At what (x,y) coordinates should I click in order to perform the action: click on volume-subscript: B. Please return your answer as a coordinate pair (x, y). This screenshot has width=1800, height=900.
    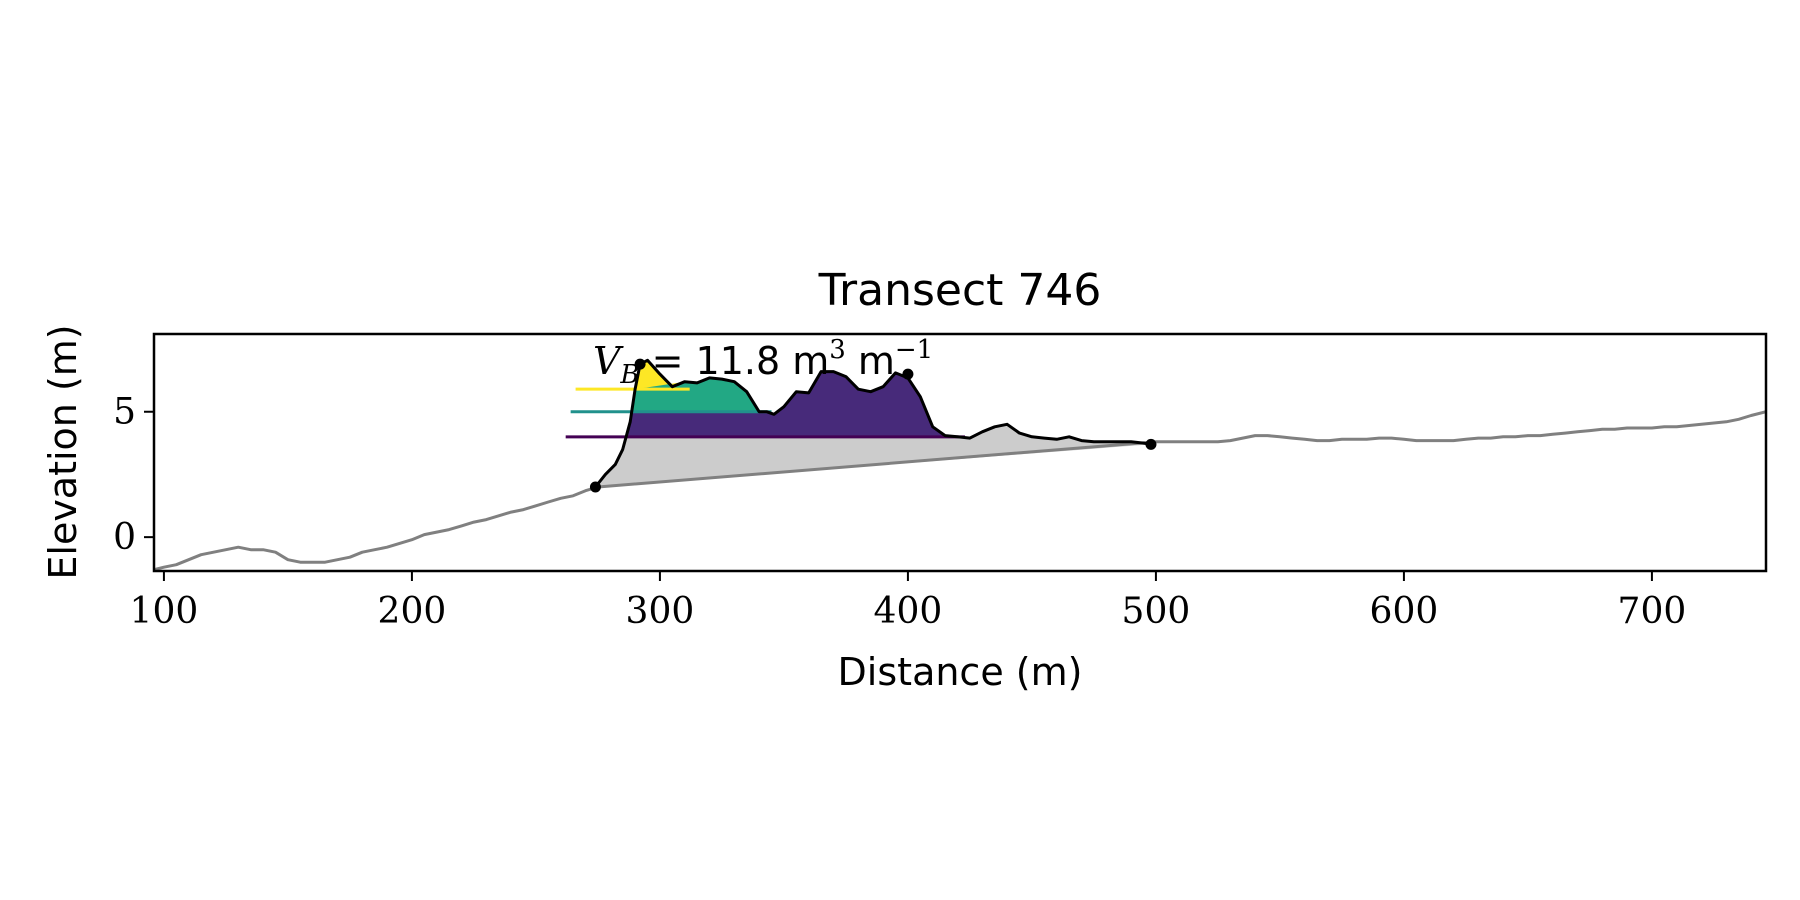
    Looking at the image, I should click on (629, 375).